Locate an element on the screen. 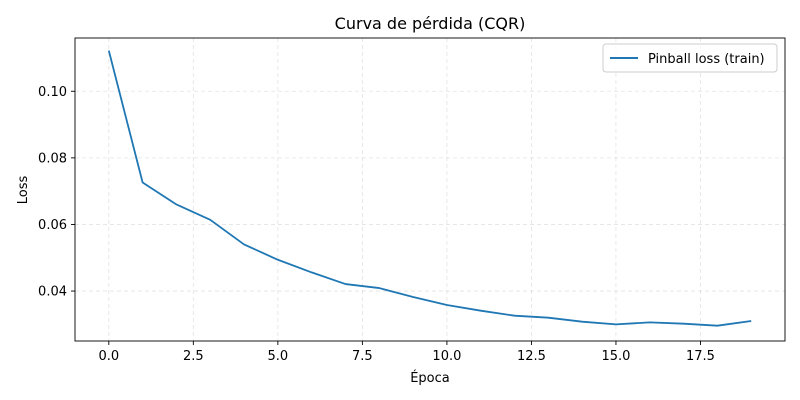 The width and height of the screenshot is (800, 400). chart-title: Curva de pérdida (CQR) is located at coordinates (430, 23).